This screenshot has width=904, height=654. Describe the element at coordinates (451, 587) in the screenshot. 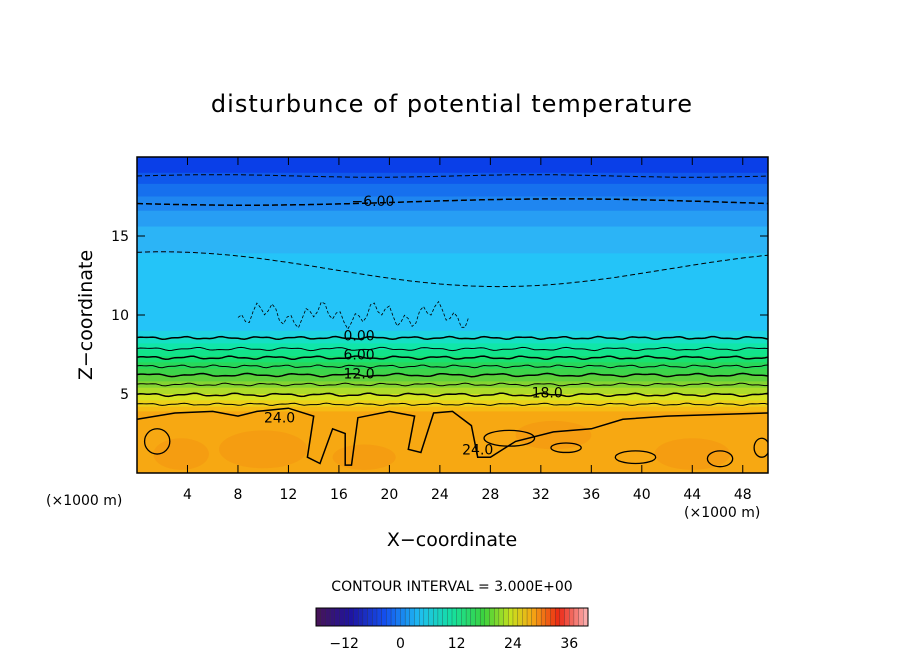

I see `contour-interval-note: CONTOUR INTERVAL = 3.000E+00` at that location.